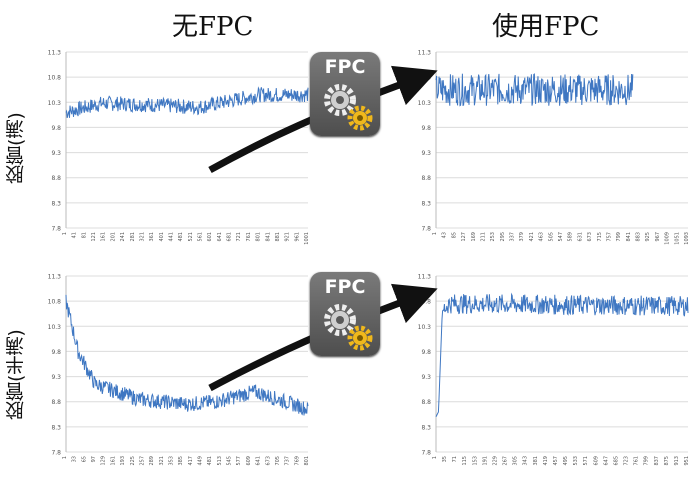 Image resolution: width=697 pixels, height=478 pixels. What do you see at coordinates (566, 461) in the screenshot?
I see `x-tick-label: 495` at bounding box center [566, 461].